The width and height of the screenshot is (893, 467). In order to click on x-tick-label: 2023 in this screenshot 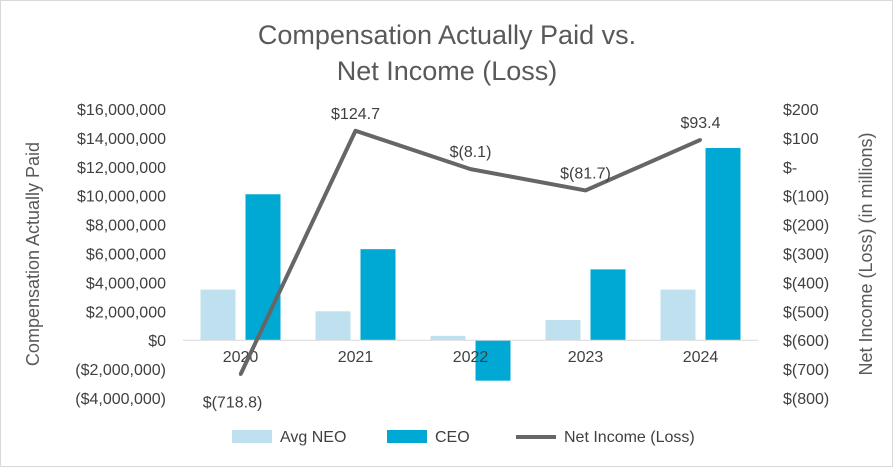, I will do `click(586, 357)`.